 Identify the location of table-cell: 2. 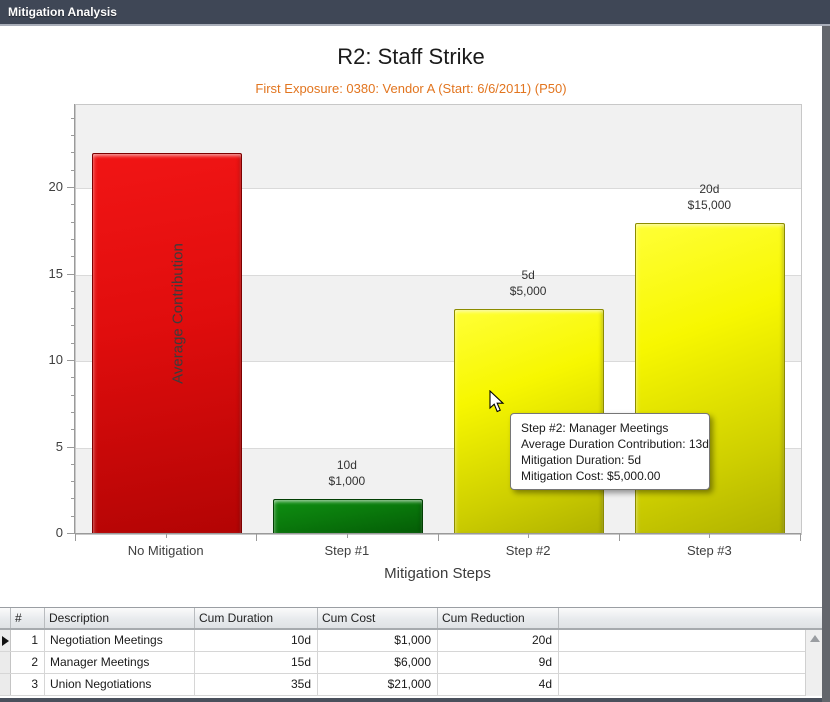
(28, 662).